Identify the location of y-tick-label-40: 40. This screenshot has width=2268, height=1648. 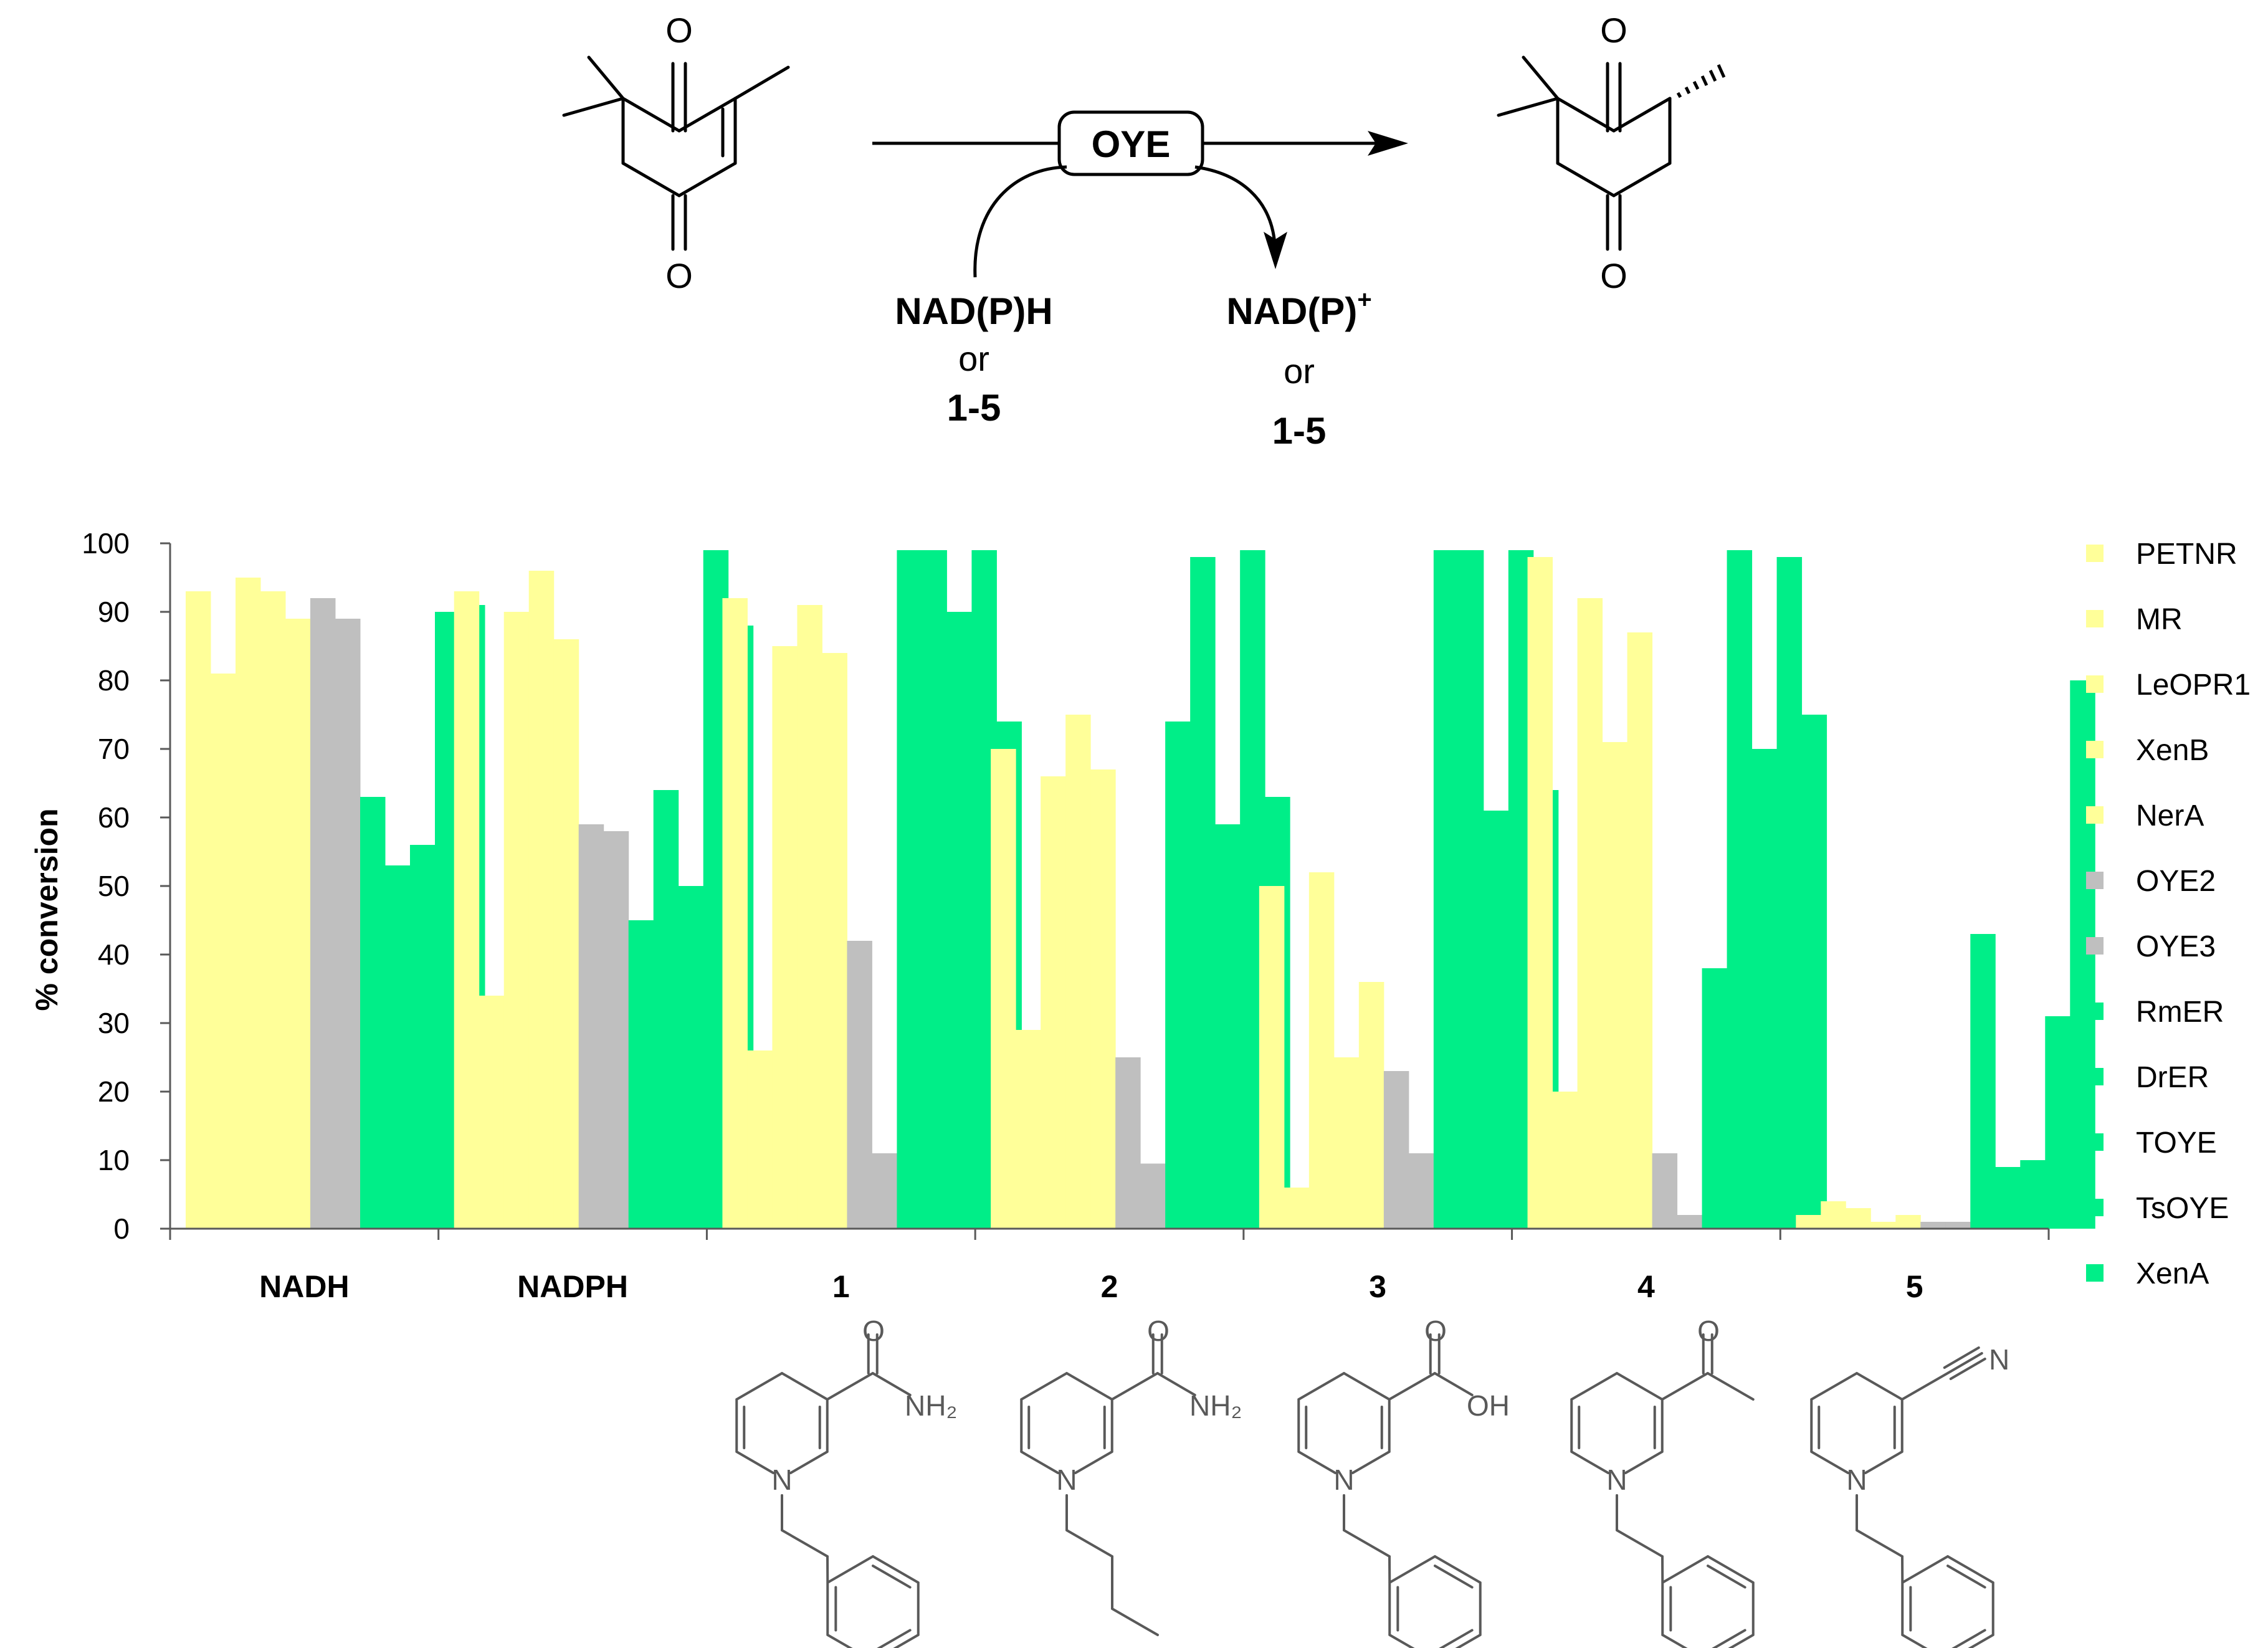
(114, 954).